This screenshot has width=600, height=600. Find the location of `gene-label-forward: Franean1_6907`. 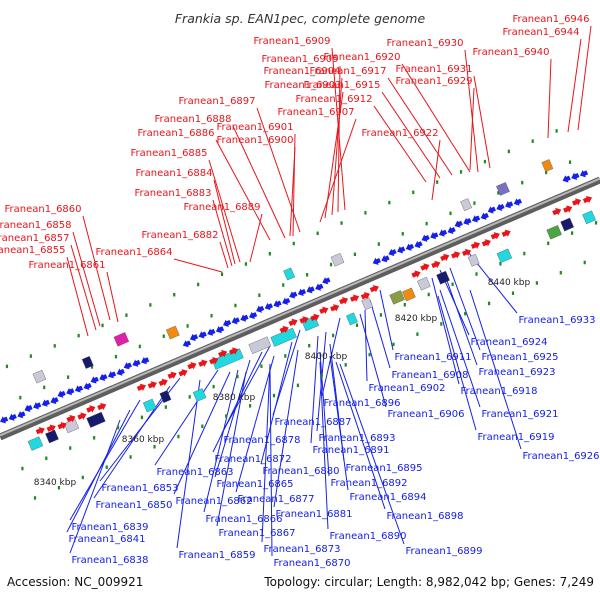

gene-label-forward: Franean1_6907 is located at coordinates (315, 112).